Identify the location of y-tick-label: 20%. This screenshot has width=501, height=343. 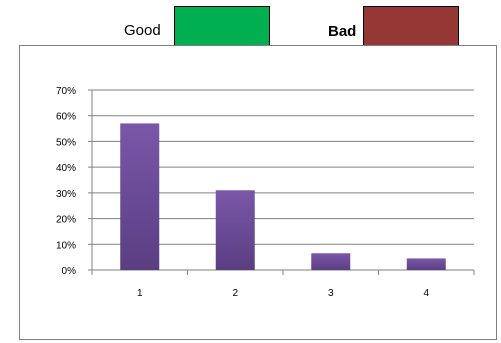
(66, 220).